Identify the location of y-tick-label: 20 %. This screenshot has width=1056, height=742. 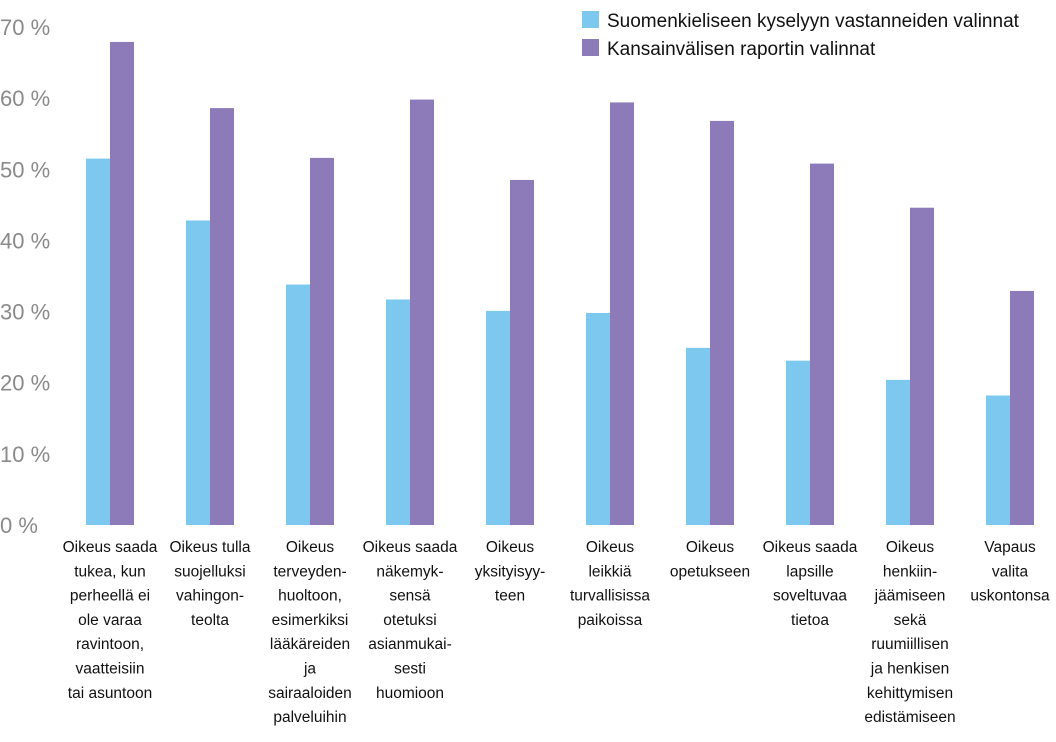
(25, 383).